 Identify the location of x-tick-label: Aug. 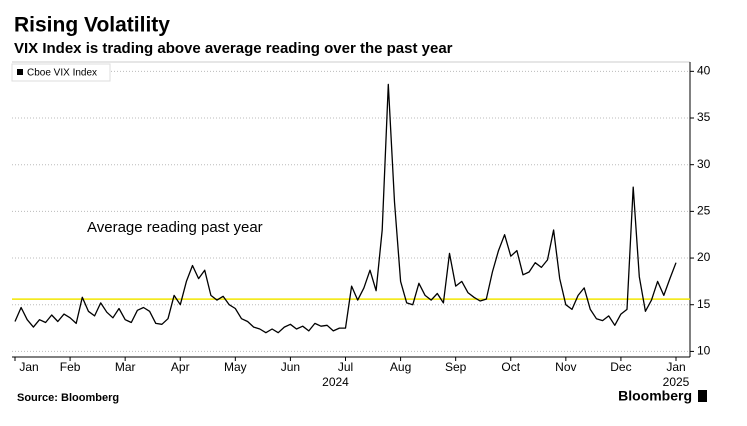
(400, 367).